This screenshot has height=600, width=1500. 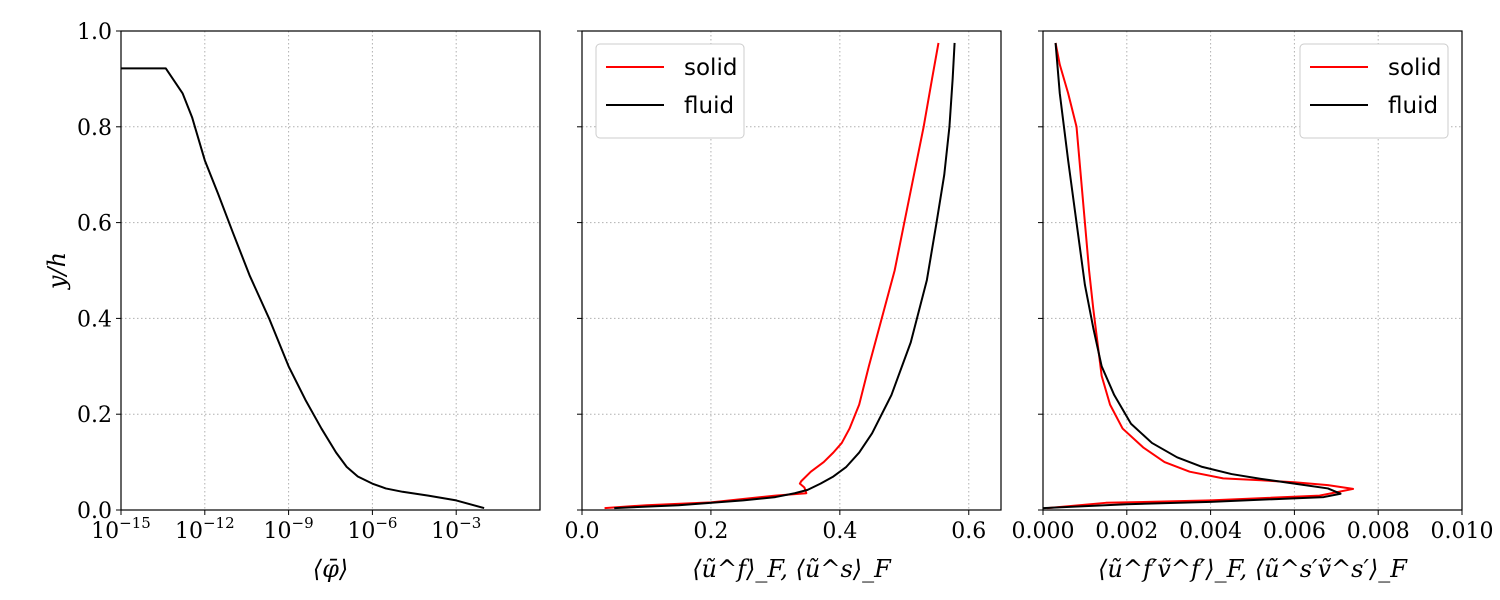 What do you see at coordinates (1253, 569) in the screenshot?
I see `x-axis-label: ⟨ũ^f′ṽ^f′⟩_F, ⟨ũ^s′ṽ^s′⟩_F` at bounding box center [1253, 569].